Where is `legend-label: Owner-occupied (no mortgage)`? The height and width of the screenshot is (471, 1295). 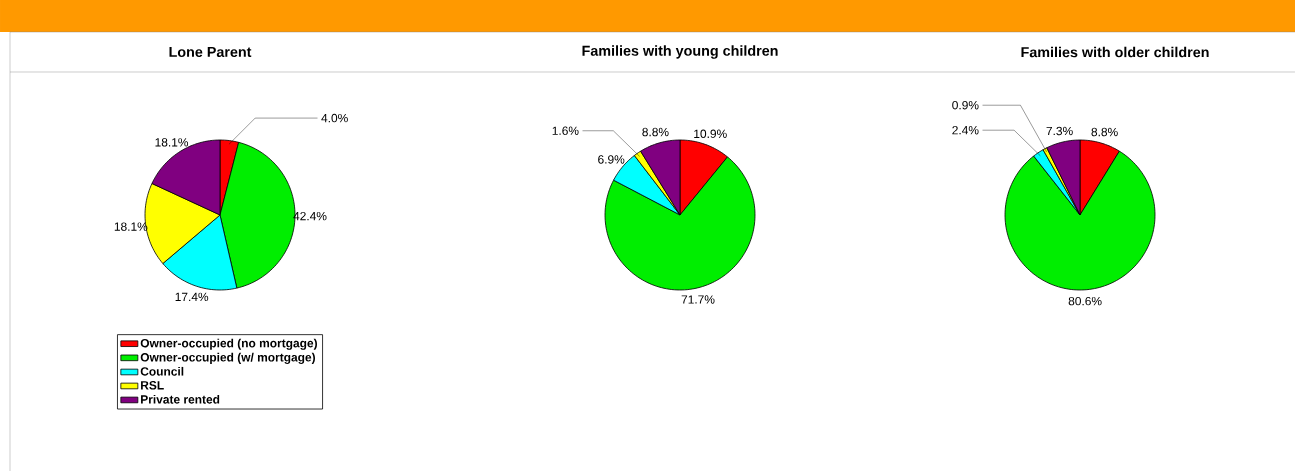 legend-label: Owner-occupied (no mortgage) is located at coordinates (228, 344).